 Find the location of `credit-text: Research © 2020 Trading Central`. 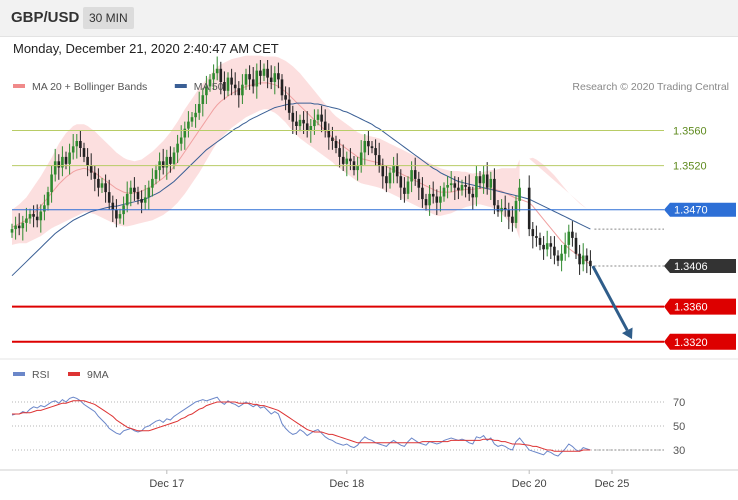

credit-text: Research © 2020 Trading Central is located at coordinates (650, 87).